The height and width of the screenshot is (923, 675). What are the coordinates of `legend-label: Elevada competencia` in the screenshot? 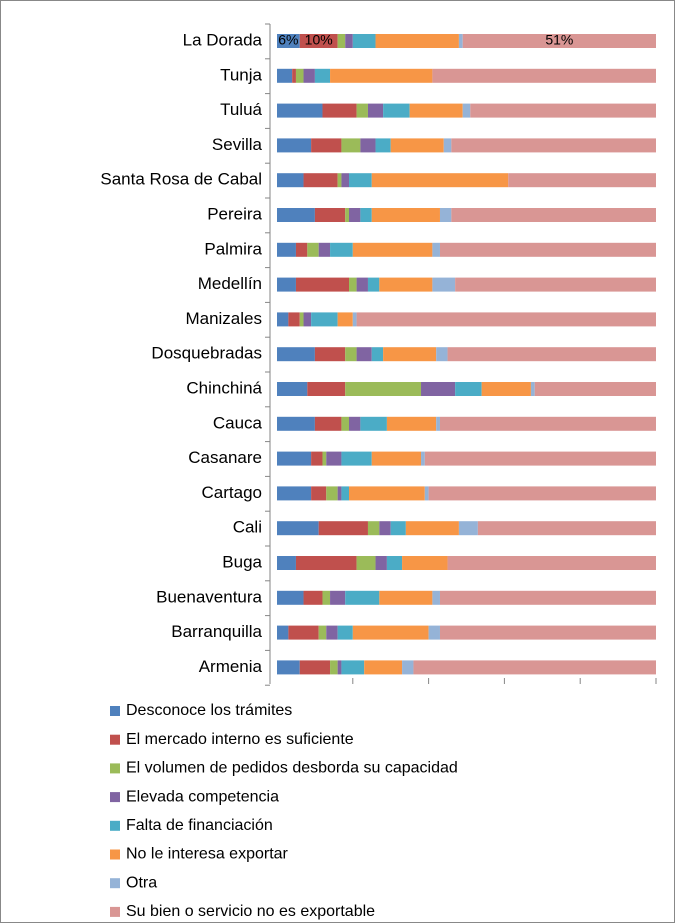 It's located at (202, 796).